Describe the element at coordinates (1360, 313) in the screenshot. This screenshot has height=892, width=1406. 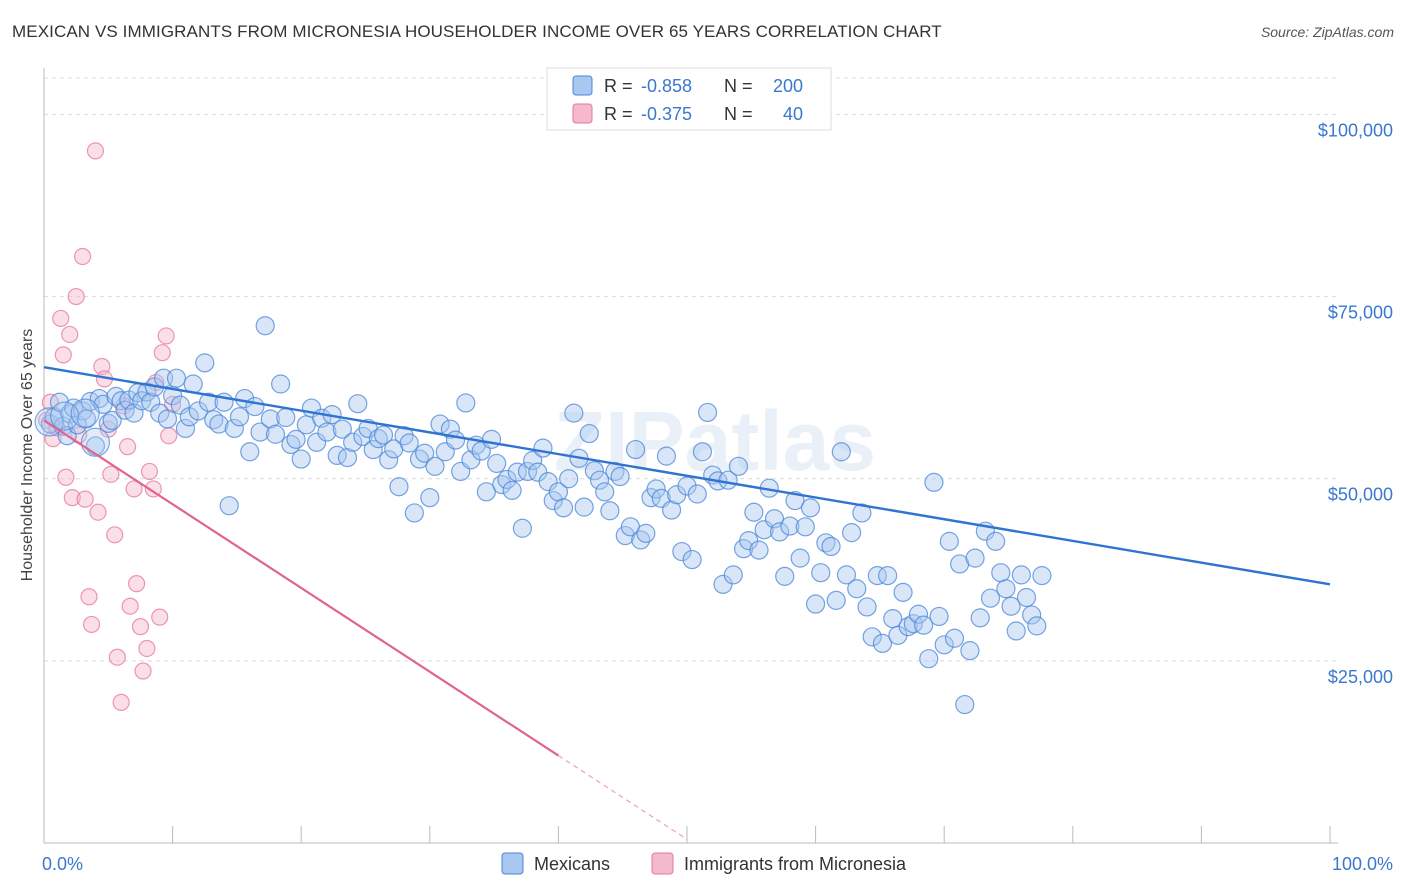
I see `y-tick-label: $75,000` at that location.